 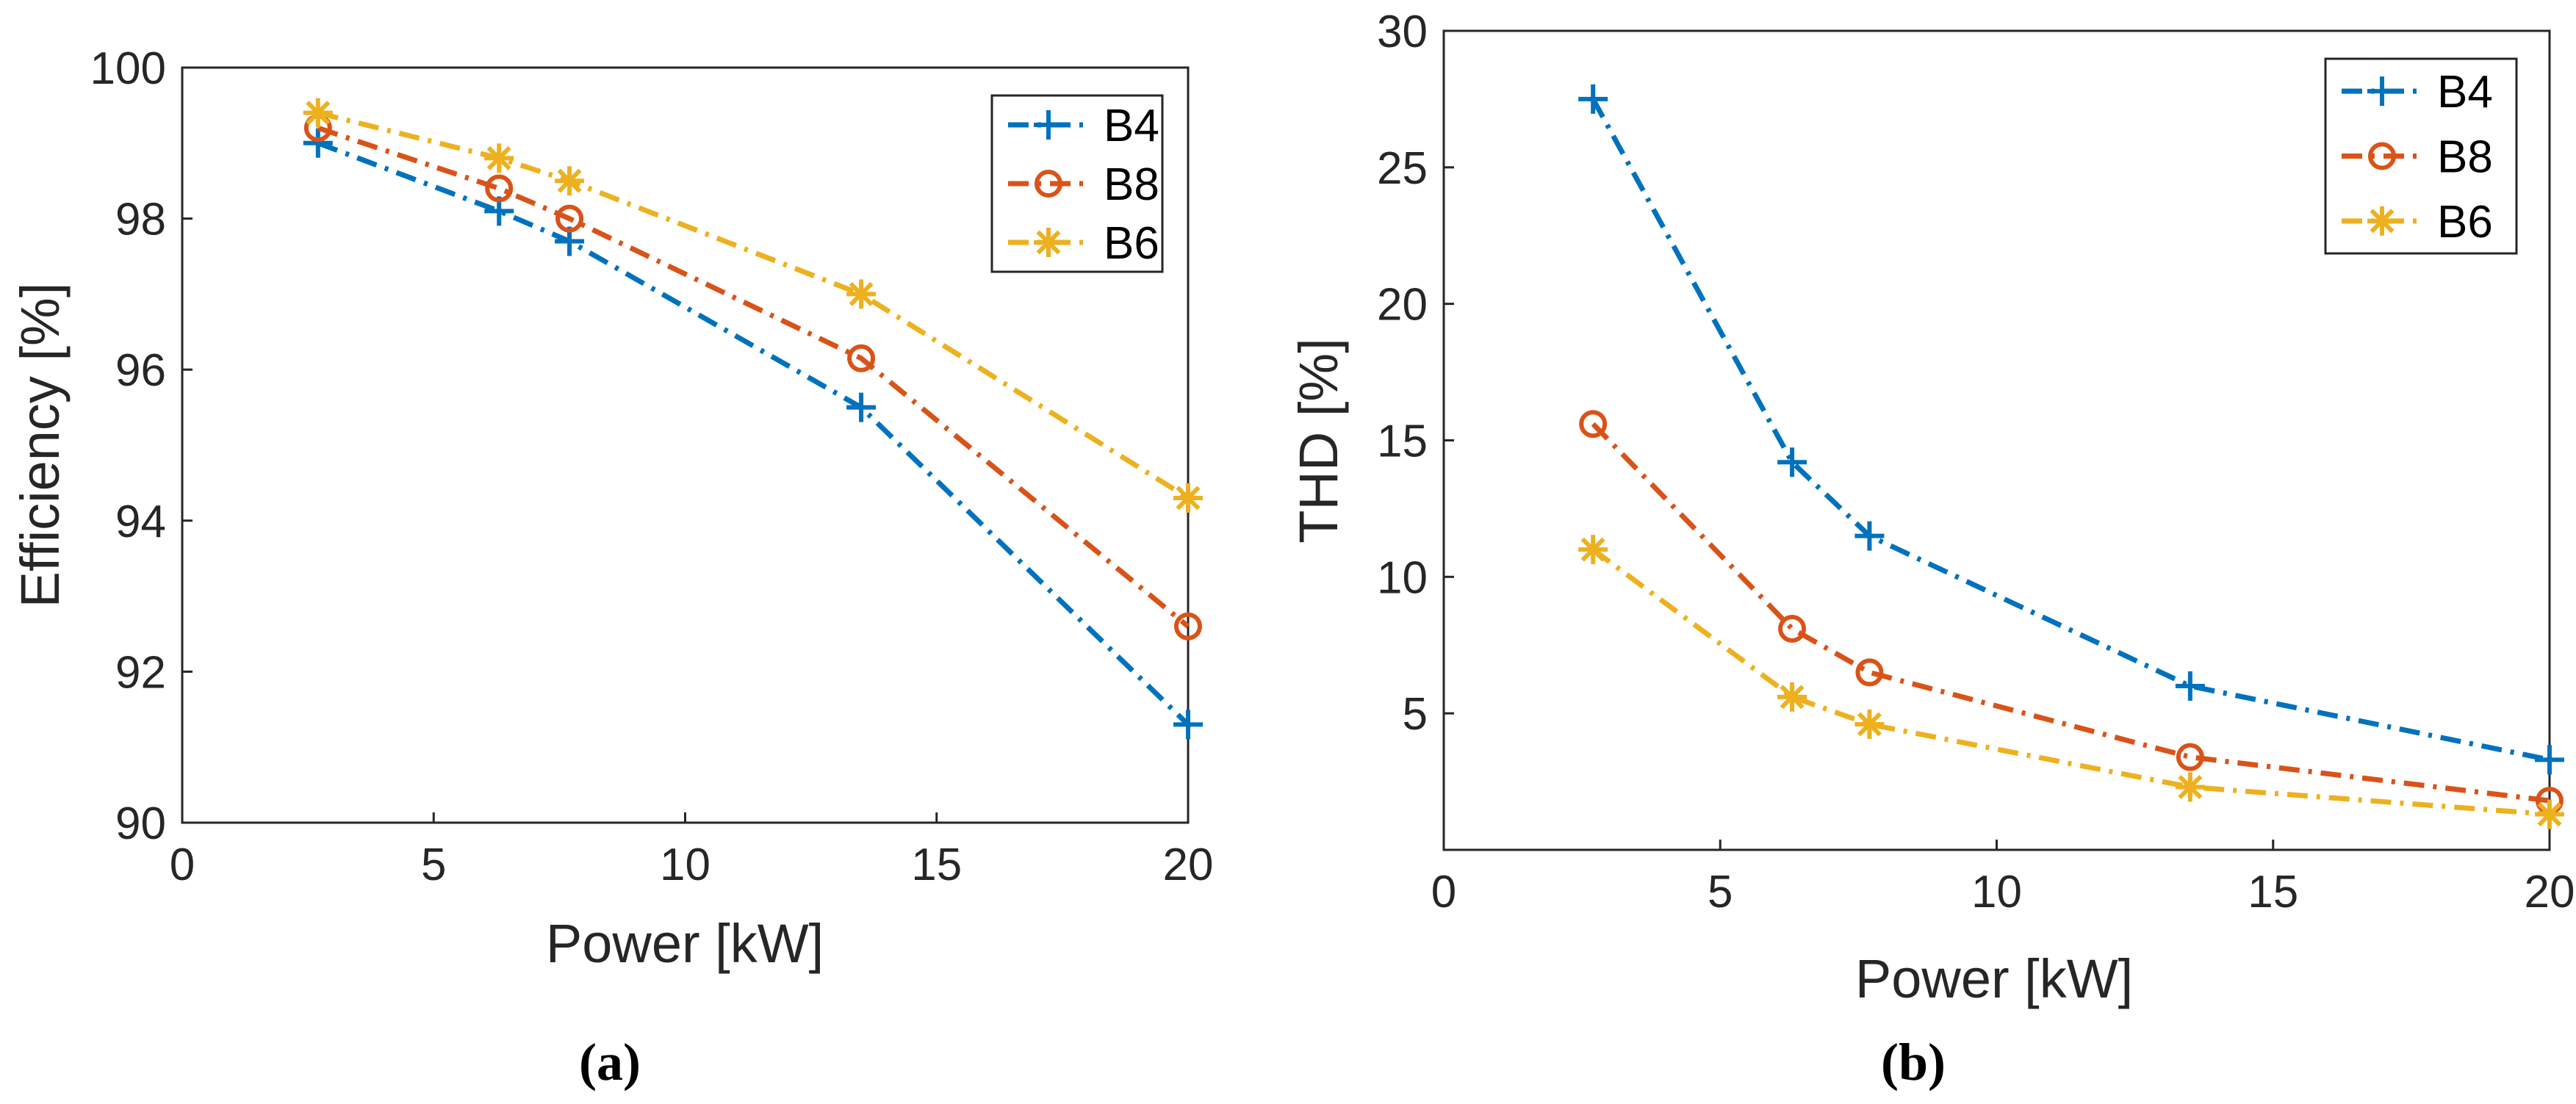 I want to click on y-tick-label: 100, so click(x=128, y=68).